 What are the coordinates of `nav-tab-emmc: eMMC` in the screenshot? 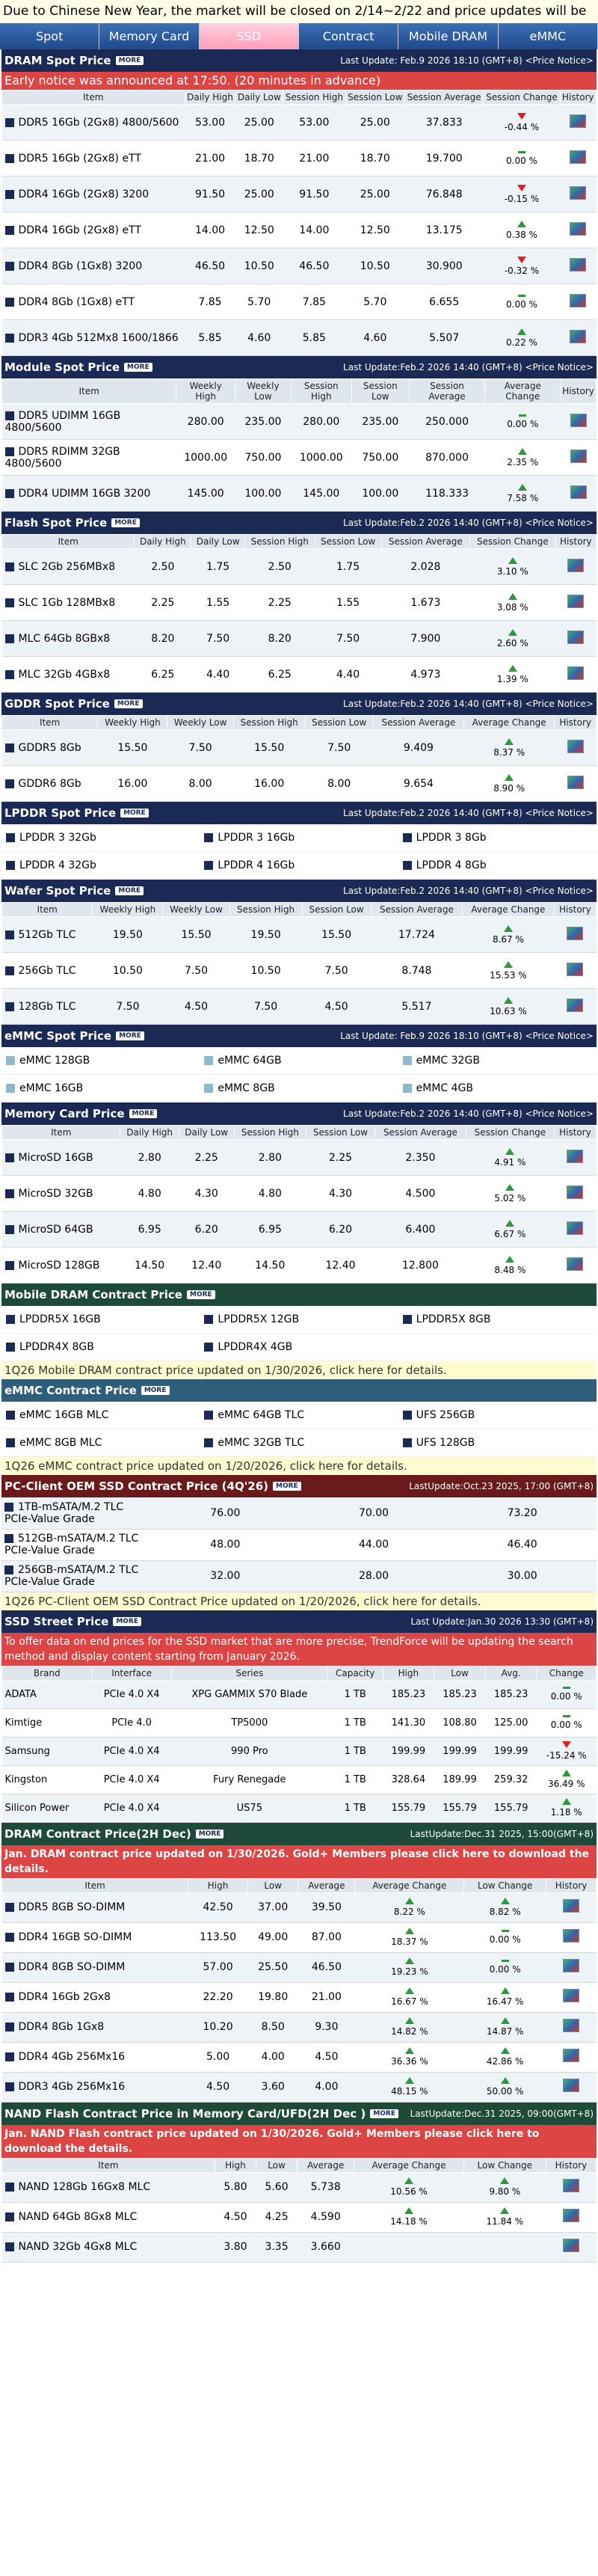 It's located at (548, 36).